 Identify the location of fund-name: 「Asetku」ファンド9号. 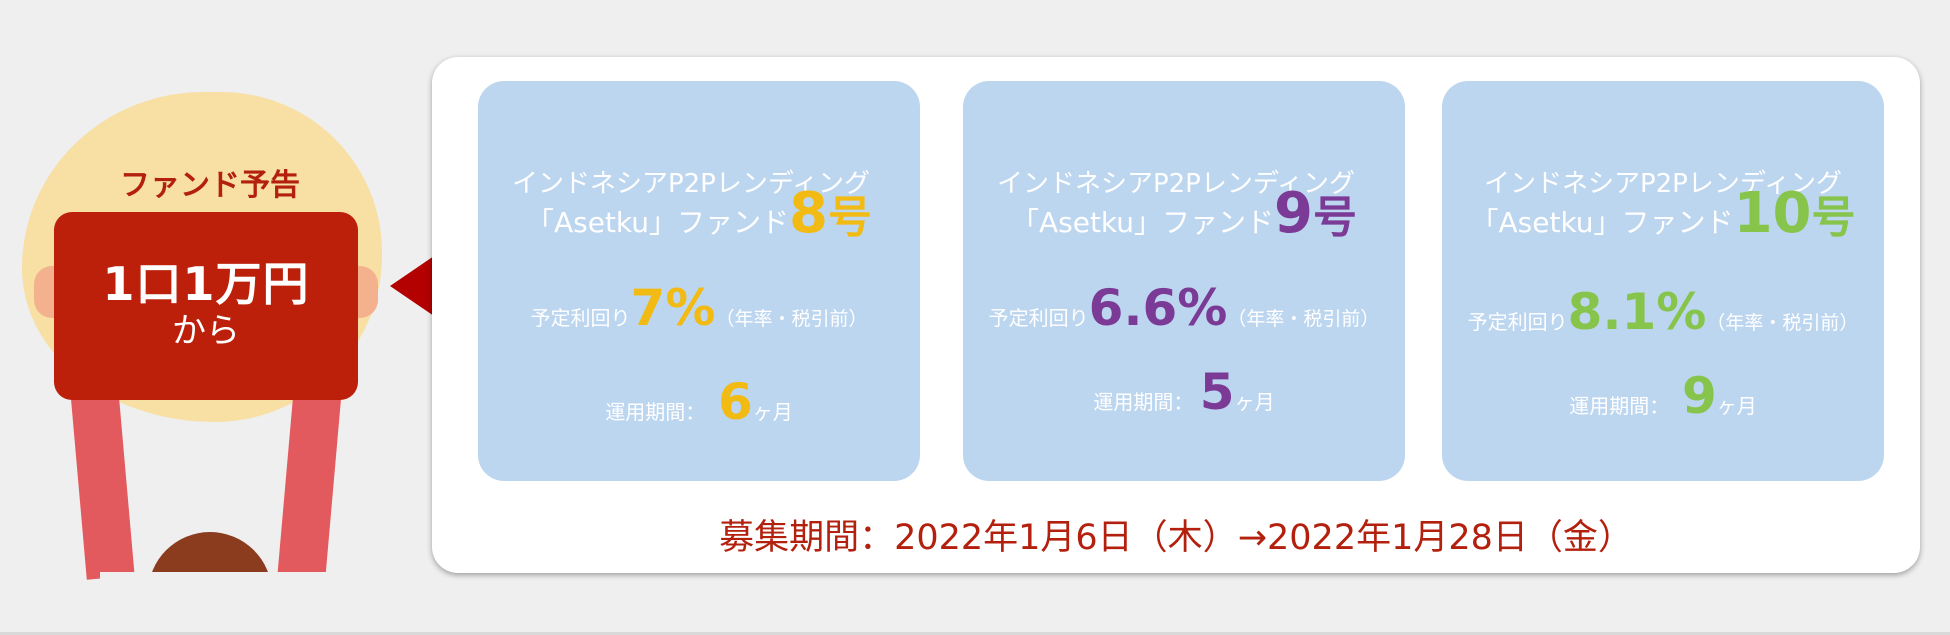
(1184, 213).